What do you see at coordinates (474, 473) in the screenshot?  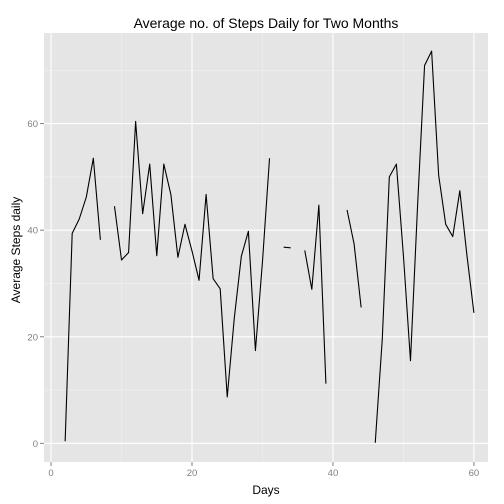 I see `x-tick-label: 60` at bounding box center [474, 473].